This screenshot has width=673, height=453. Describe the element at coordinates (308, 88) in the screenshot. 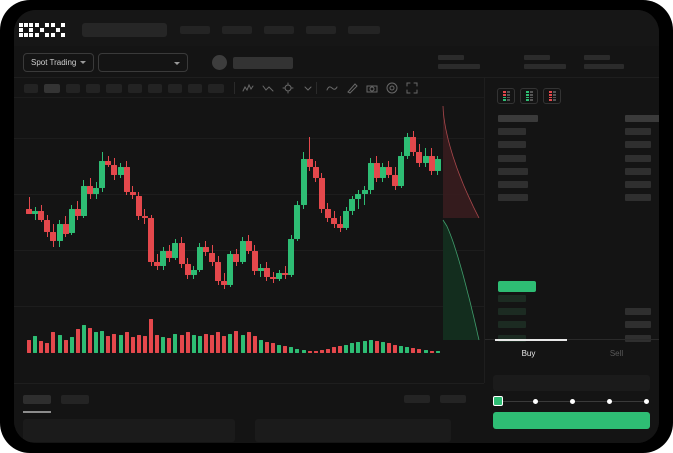

I see `chevron-down-icon` at that location.